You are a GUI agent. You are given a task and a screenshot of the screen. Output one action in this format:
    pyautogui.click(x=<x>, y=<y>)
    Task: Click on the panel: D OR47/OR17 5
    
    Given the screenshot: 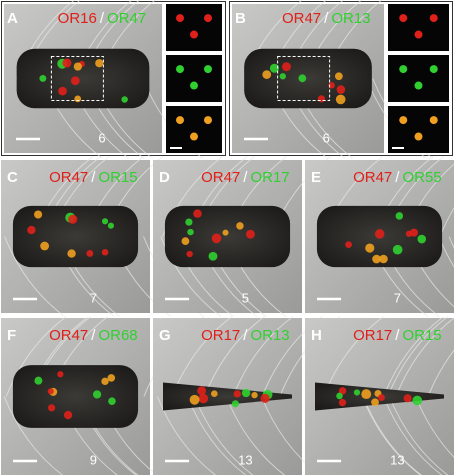 What is the action you would take?
    pyautogui.click(x=242, y=236)
    